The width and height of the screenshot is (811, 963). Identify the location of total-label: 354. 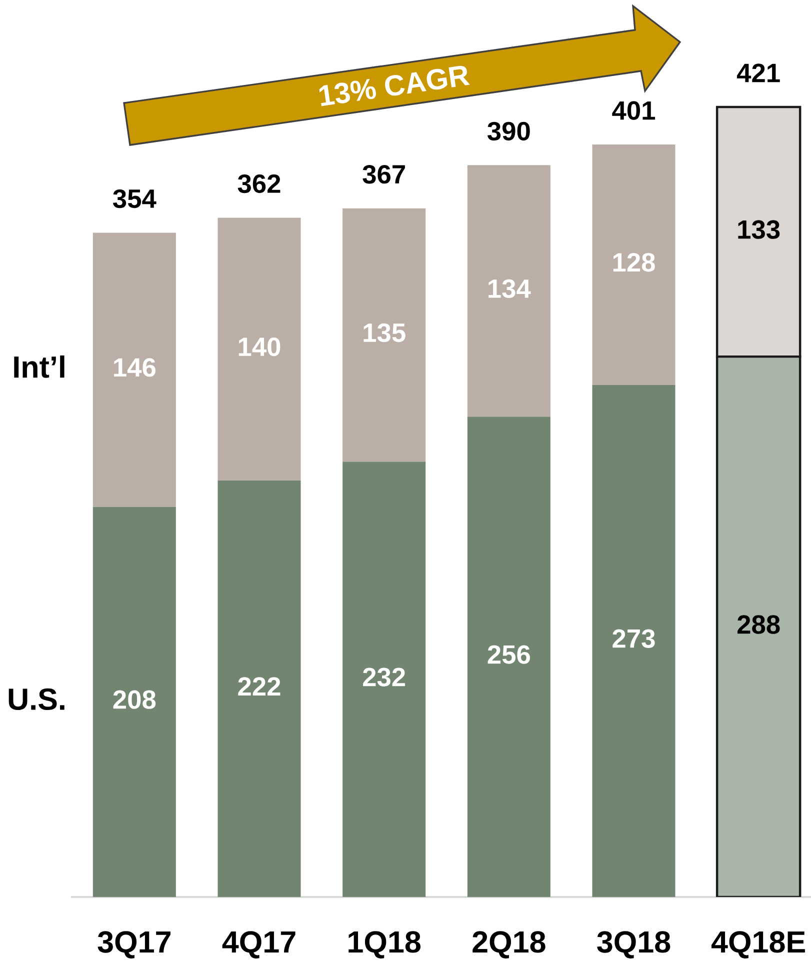
(134, 198).